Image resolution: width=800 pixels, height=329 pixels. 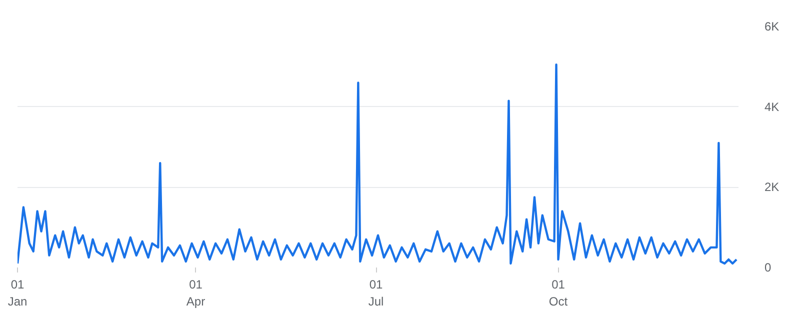 What do you see at coordinates (196, 293) in the screenshot?
I see `x-tick-label: 01 Apr` at bounding box center [196, 293].